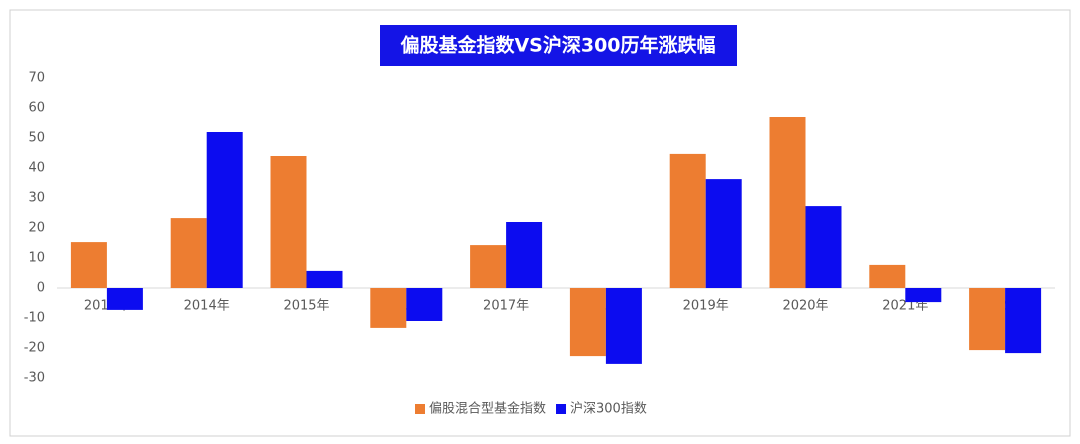 The image size is (1080, 444). I want to click on y-tick-label: 40, so click(36, 168).